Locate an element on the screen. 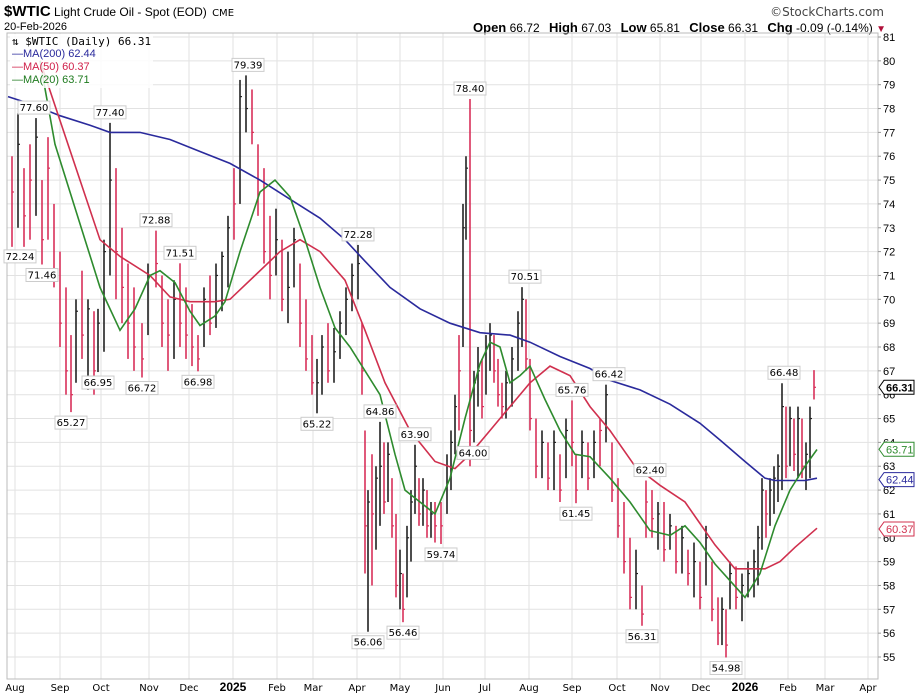 The image size is (924, 694). svg-text: 67 is located at coordinates (889, 372).